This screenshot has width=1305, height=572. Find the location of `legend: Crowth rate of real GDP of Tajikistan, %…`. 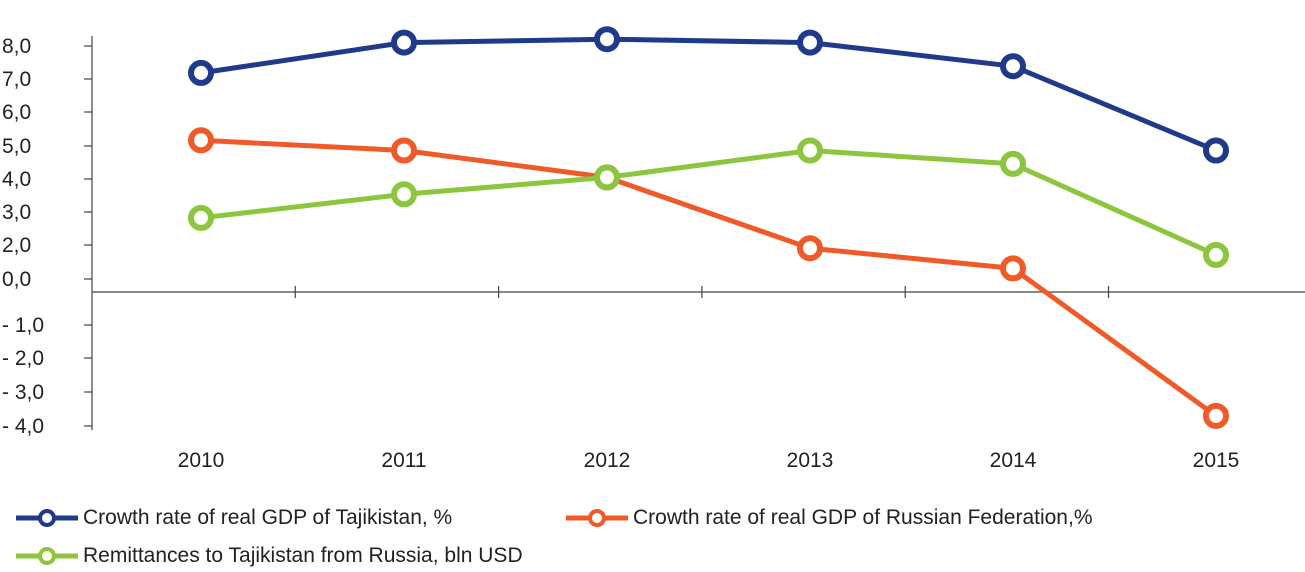

legend: Crowth rate of real GDP of Tajikistan, %… is located at coordinates (652, 534).